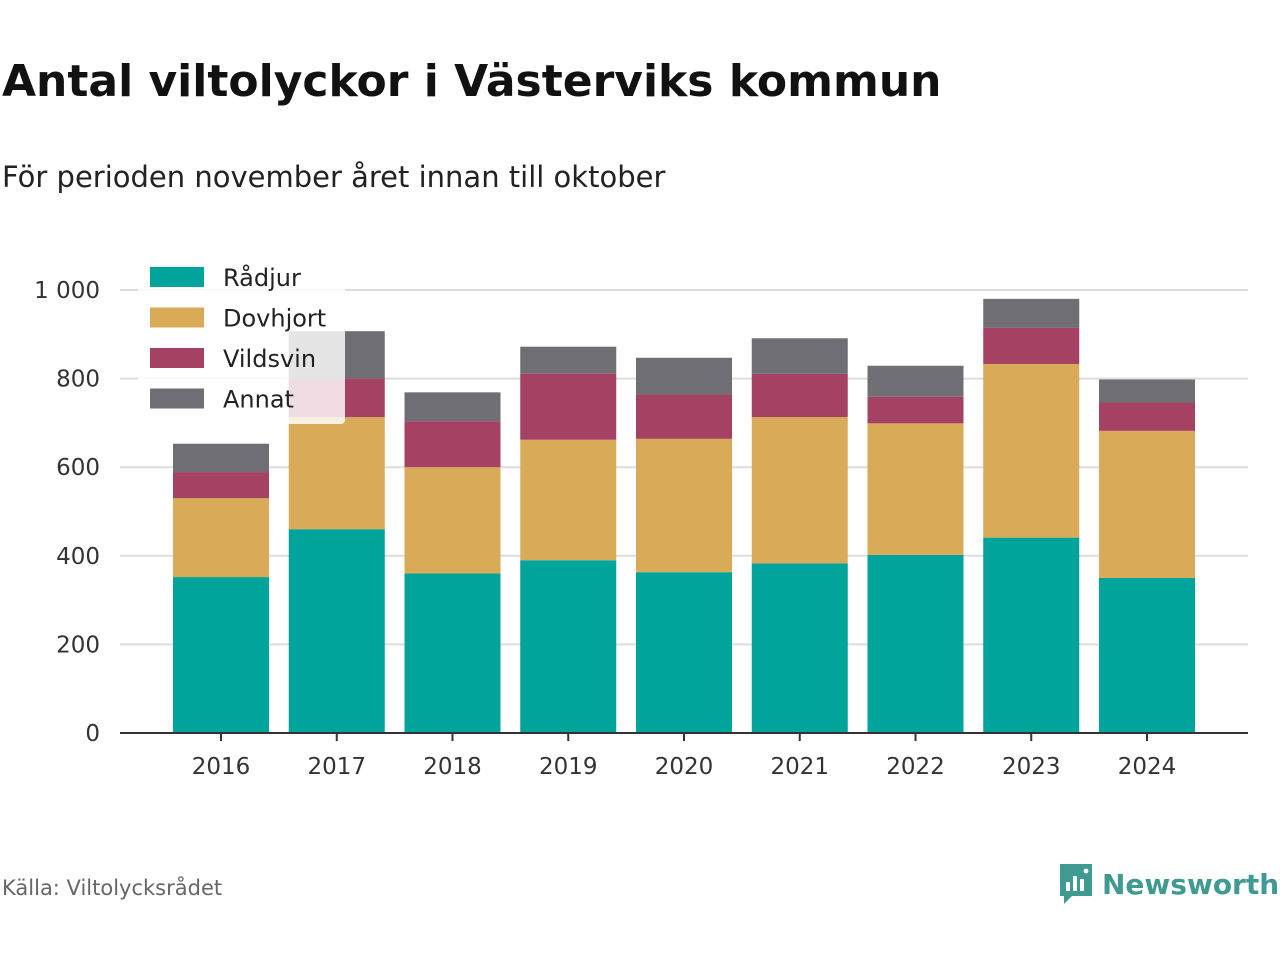 The height and width of the screenshot is (960, 1280). Describe the element at coordinates (799, 356) in the screenshot. I see `bar-annat-2021` at that location.